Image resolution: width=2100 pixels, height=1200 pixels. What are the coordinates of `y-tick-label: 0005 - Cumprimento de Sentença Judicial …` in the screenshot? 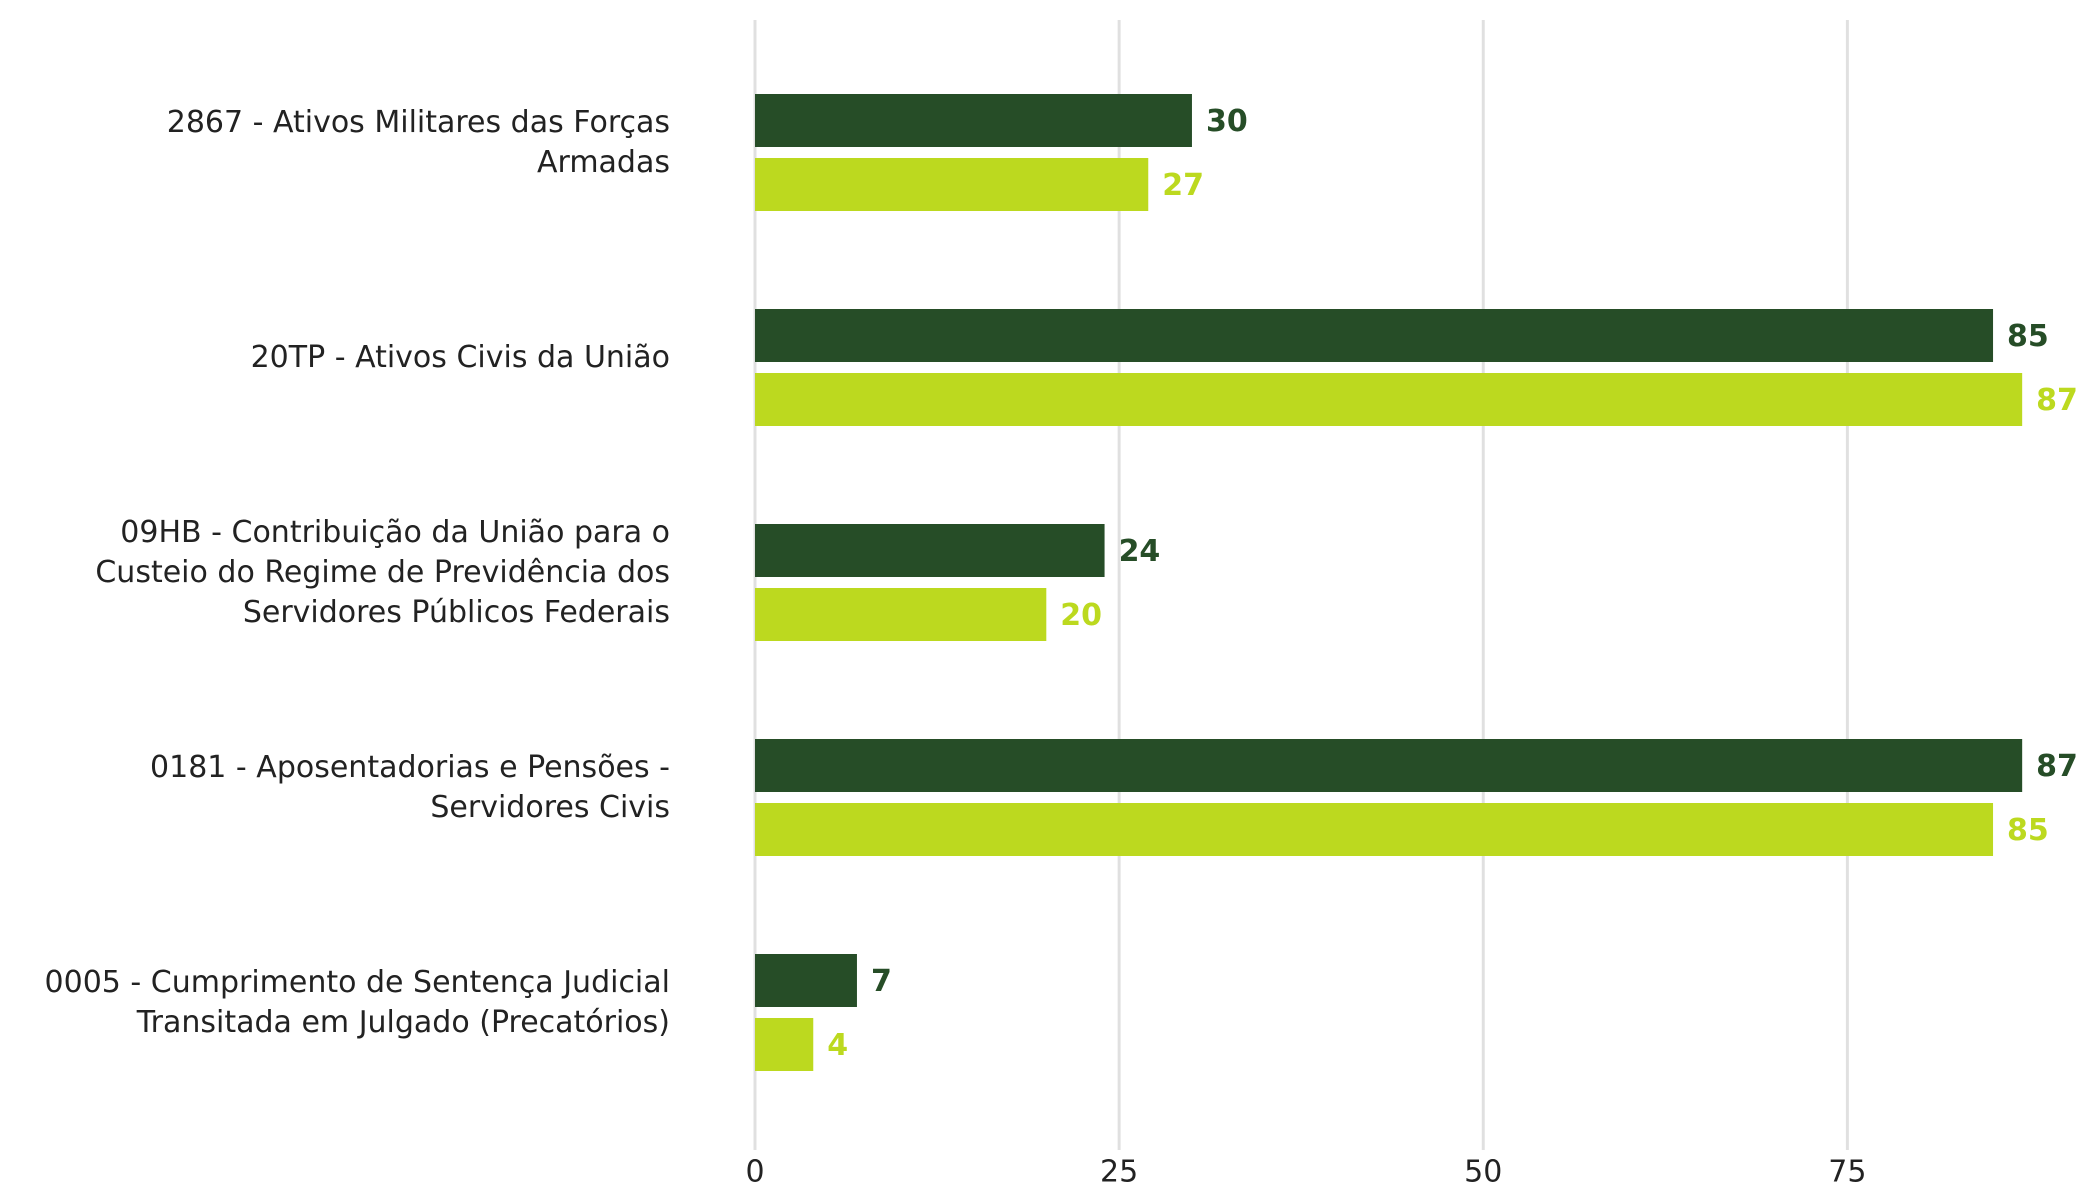 It's located at (357, 1002).